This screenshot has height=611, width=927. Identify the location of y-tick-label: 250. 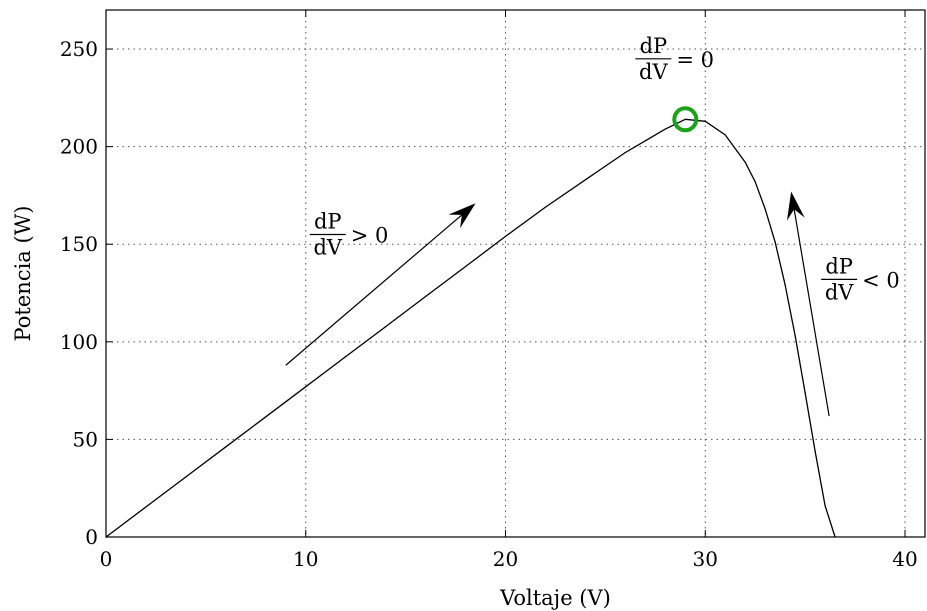
(79, 49).